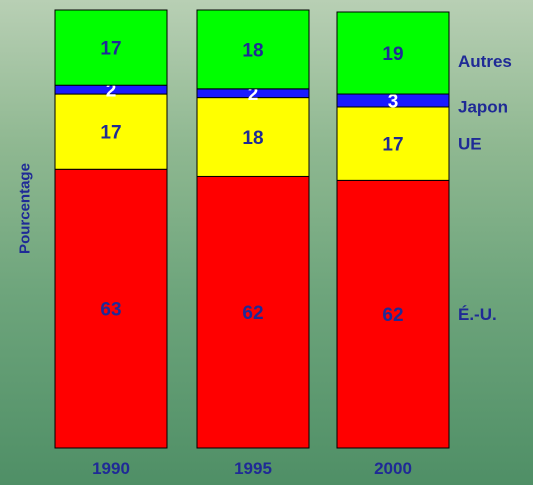  What do you see at coordinates (253, 94) in the screenshot?
I see `data-label-1995-2: 2` at bounding box center [253, 94].